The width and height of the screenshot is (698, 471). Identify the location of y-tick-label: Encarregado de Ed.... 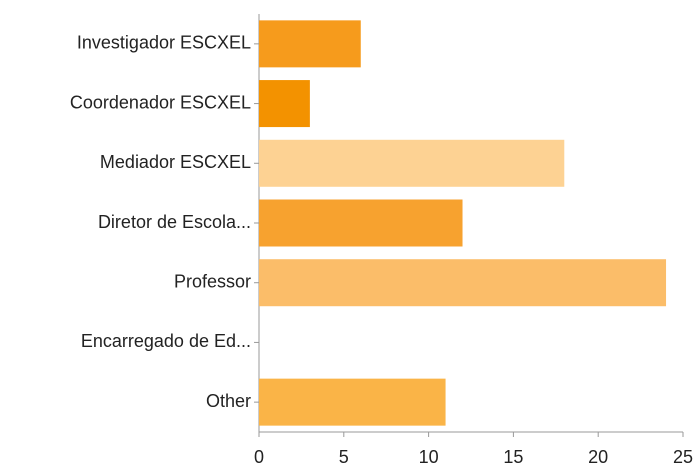
(166, 341).